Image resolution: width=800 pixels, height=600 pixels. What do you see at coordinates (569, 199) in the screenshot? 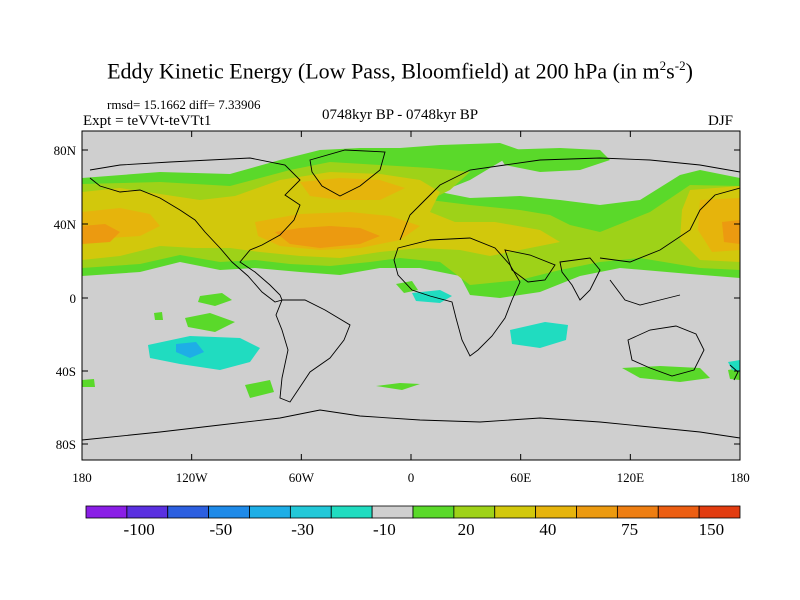
I see `europe-outline` at bounding box center [569, 199].